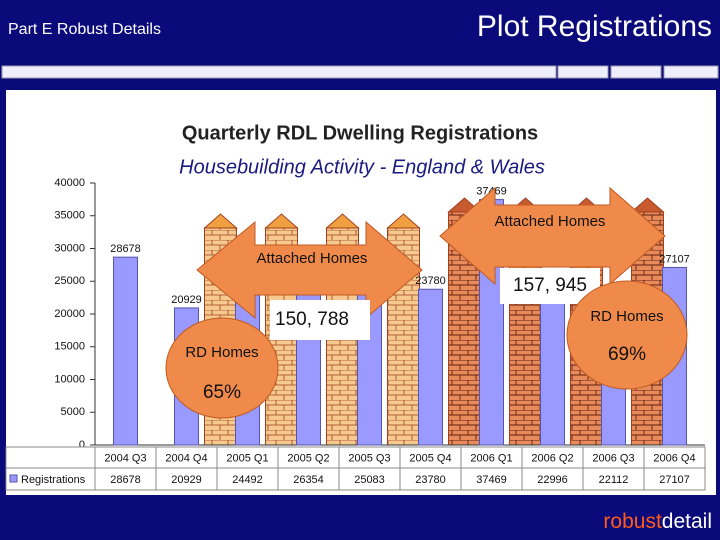 Image resolution: width=720 pixels, height=540 pixels. I want to click on y-tick-label: 0, so click(82, 445).